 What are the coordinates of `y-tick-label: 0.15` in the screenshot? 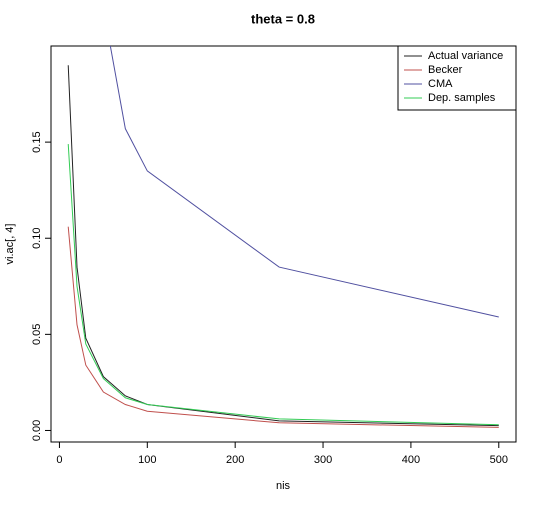 It's located at (37, 141).